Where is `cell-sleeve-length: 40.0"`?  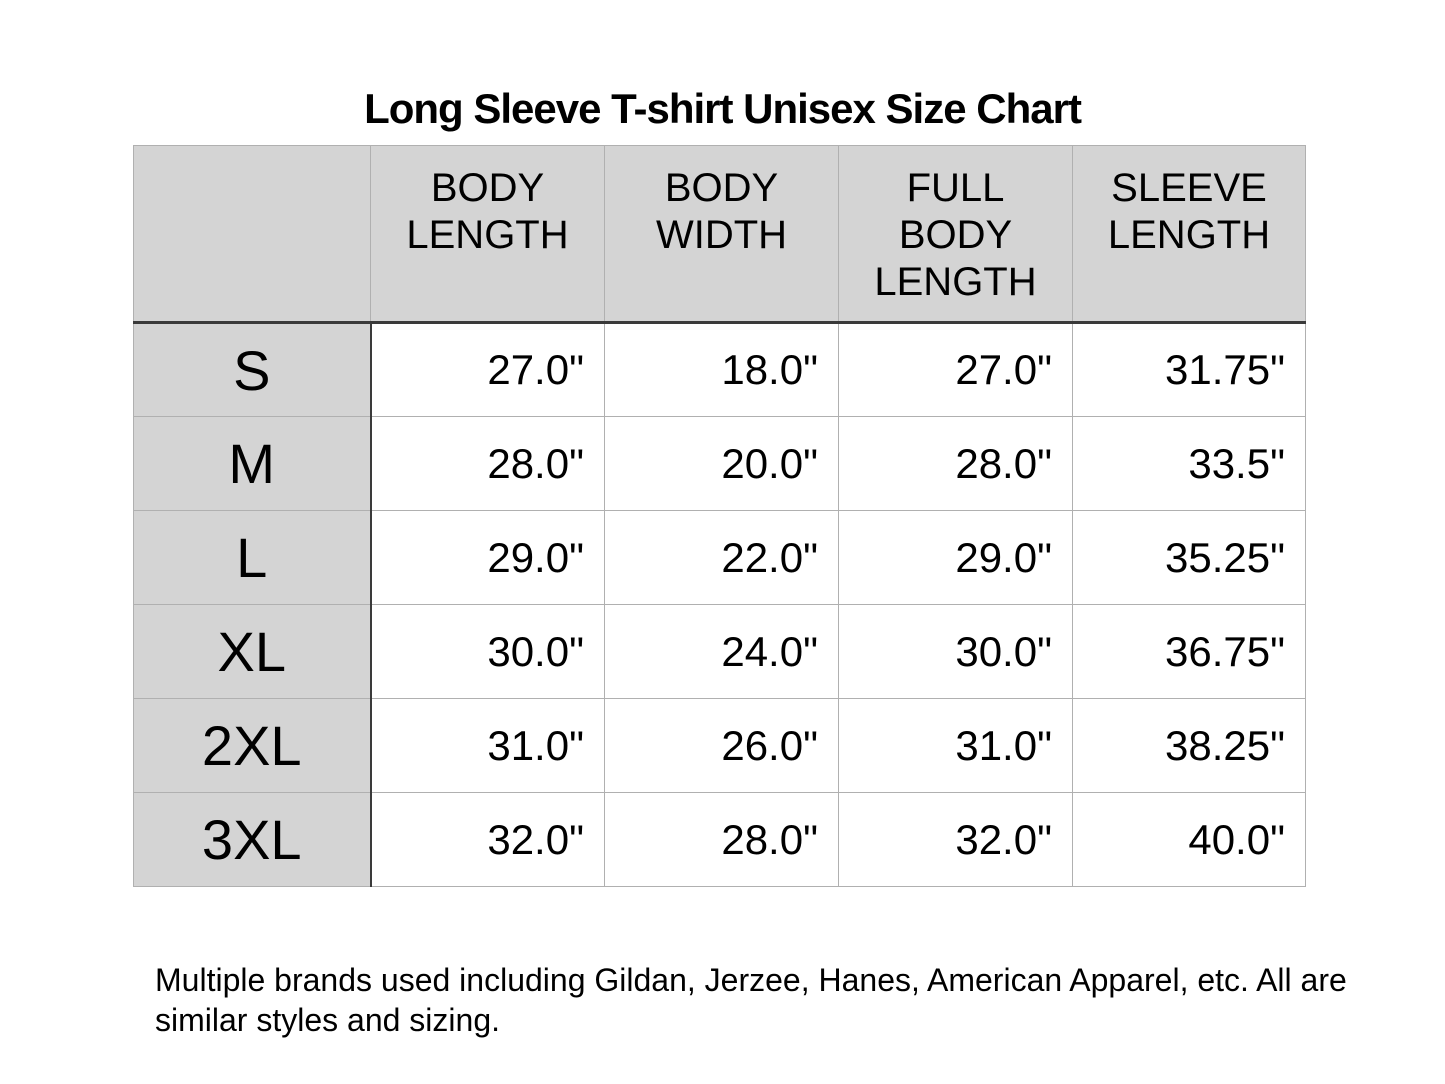
cell-sleeve-length: 40.0" is located at coordinates (1189, 839).